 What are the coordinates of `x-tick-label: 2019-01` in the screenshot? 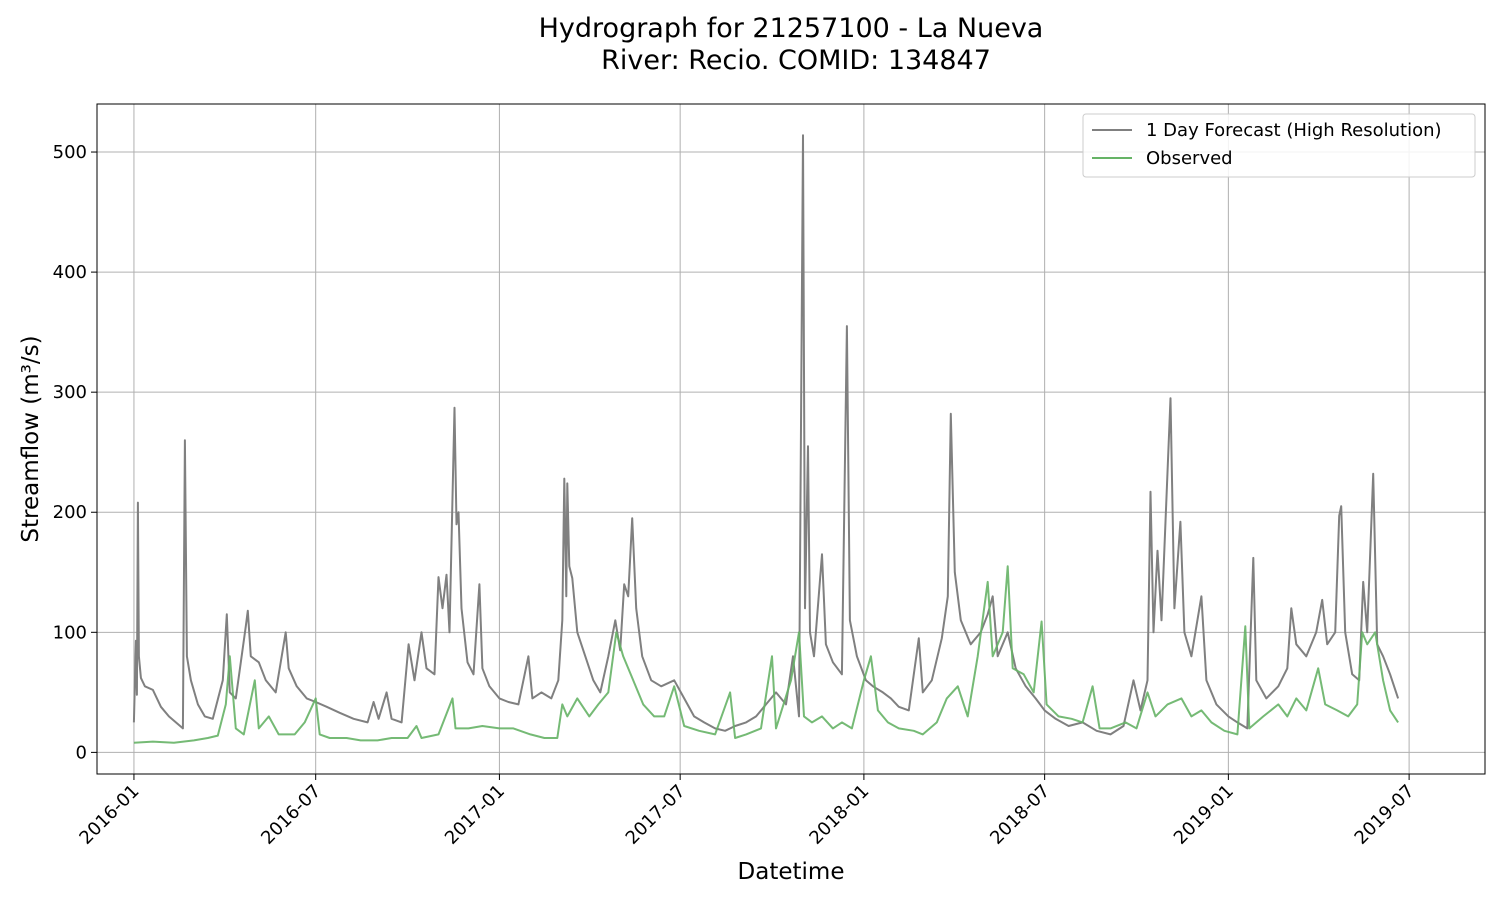 It's located at (1204, 815).